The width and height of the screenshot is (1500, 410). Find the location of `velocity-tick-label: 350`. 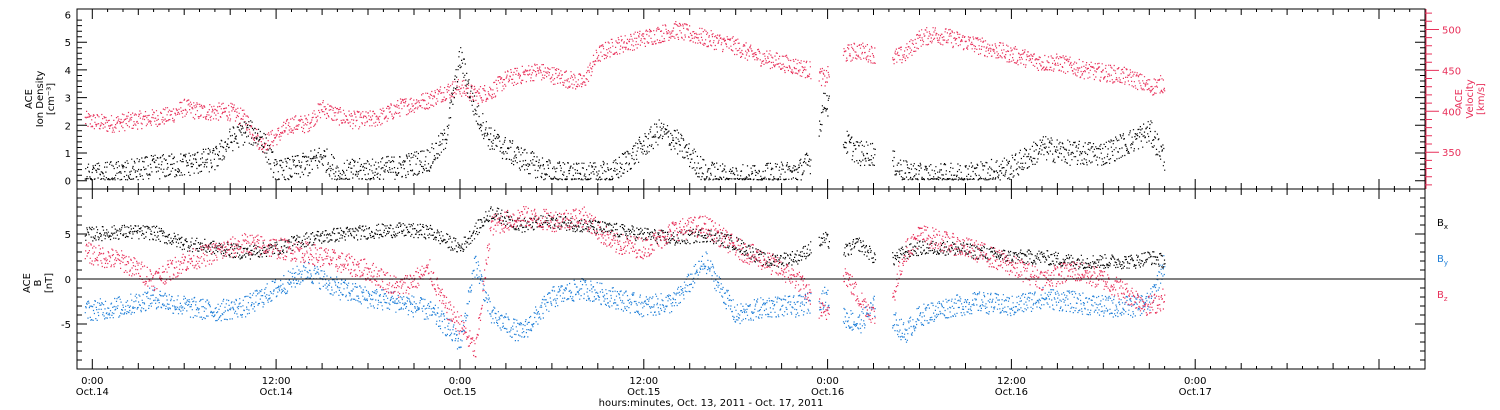

velocity-tick-label: 350 is located at coordinates (1451, 153).